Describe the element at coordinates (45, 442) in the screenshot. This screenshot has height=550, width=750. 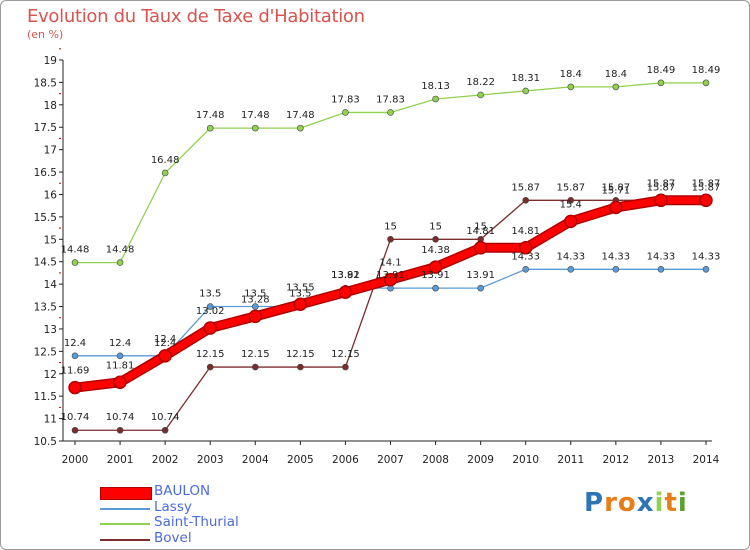
I see `y-tick-label: 10.5` at that location.